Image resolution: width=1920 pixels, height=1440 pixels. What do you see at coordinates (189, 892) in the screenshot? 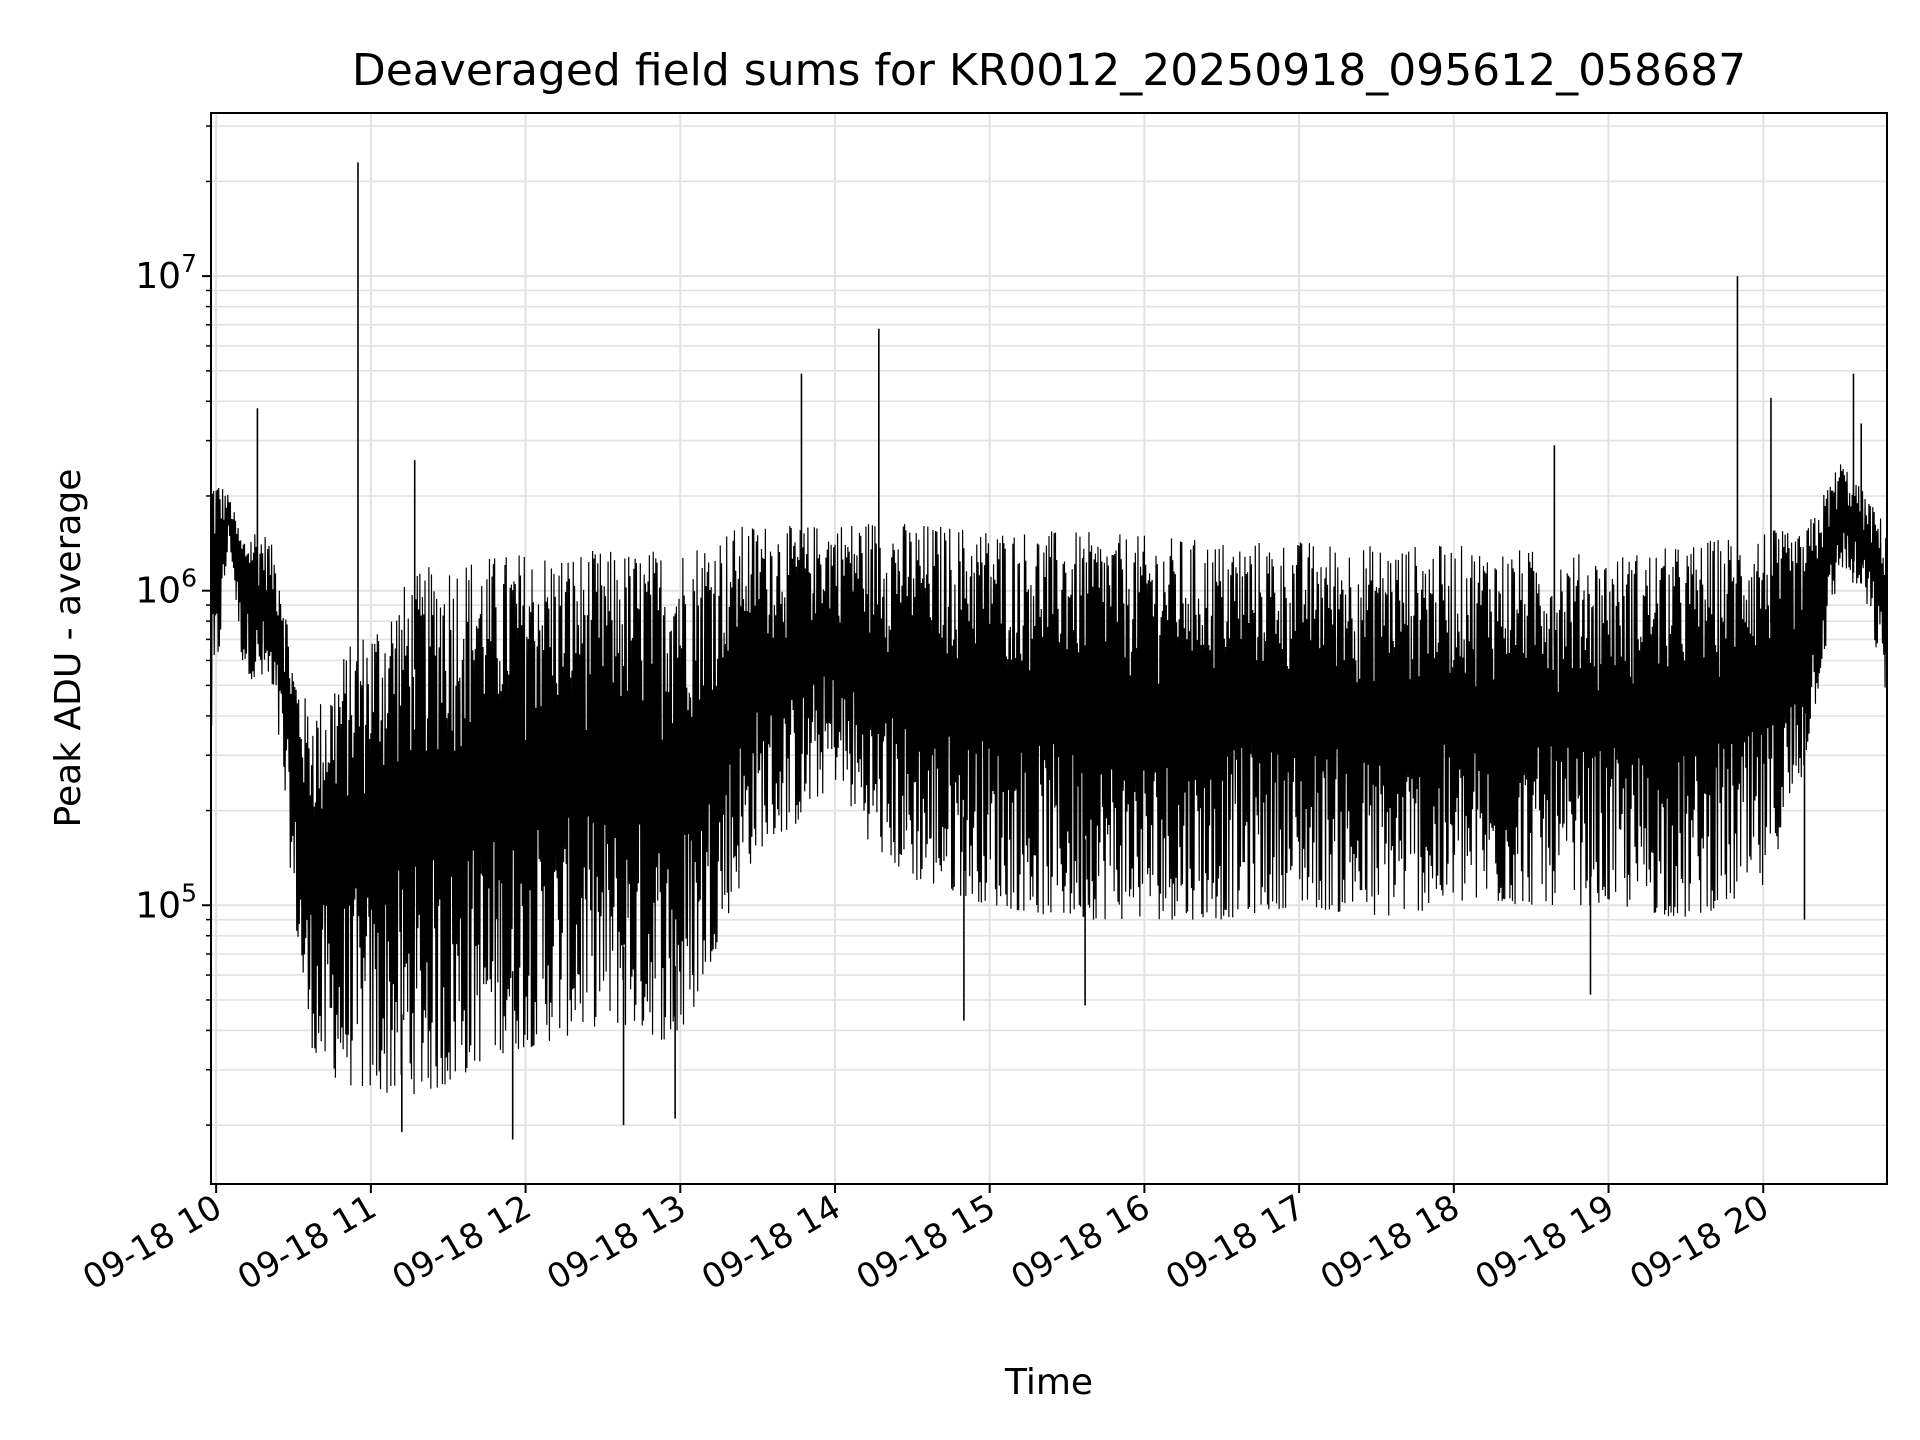
I see `y-tick-exponent: 5` at bounding box center [189, 892].